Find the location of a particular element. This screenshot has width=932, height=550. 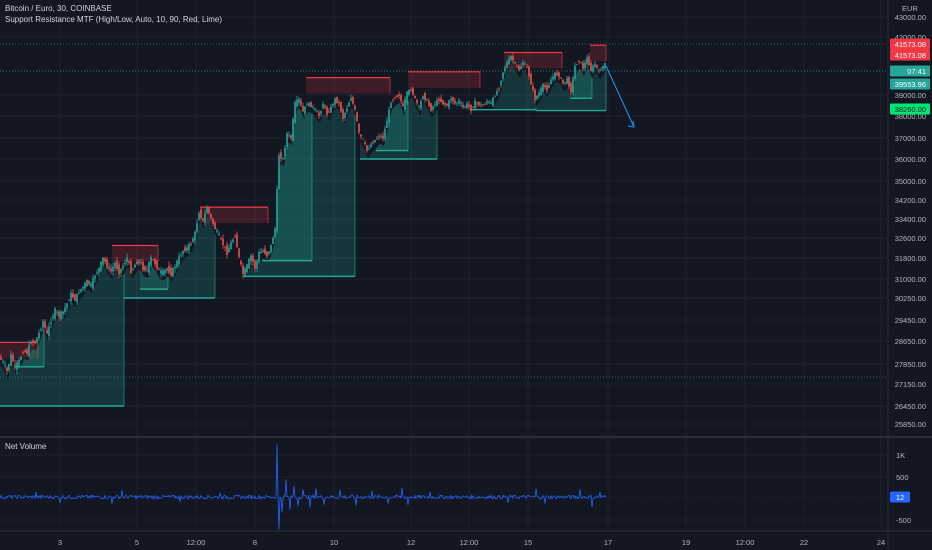

price-label-countdown: 07:41 is located at coordinates (910, 71).